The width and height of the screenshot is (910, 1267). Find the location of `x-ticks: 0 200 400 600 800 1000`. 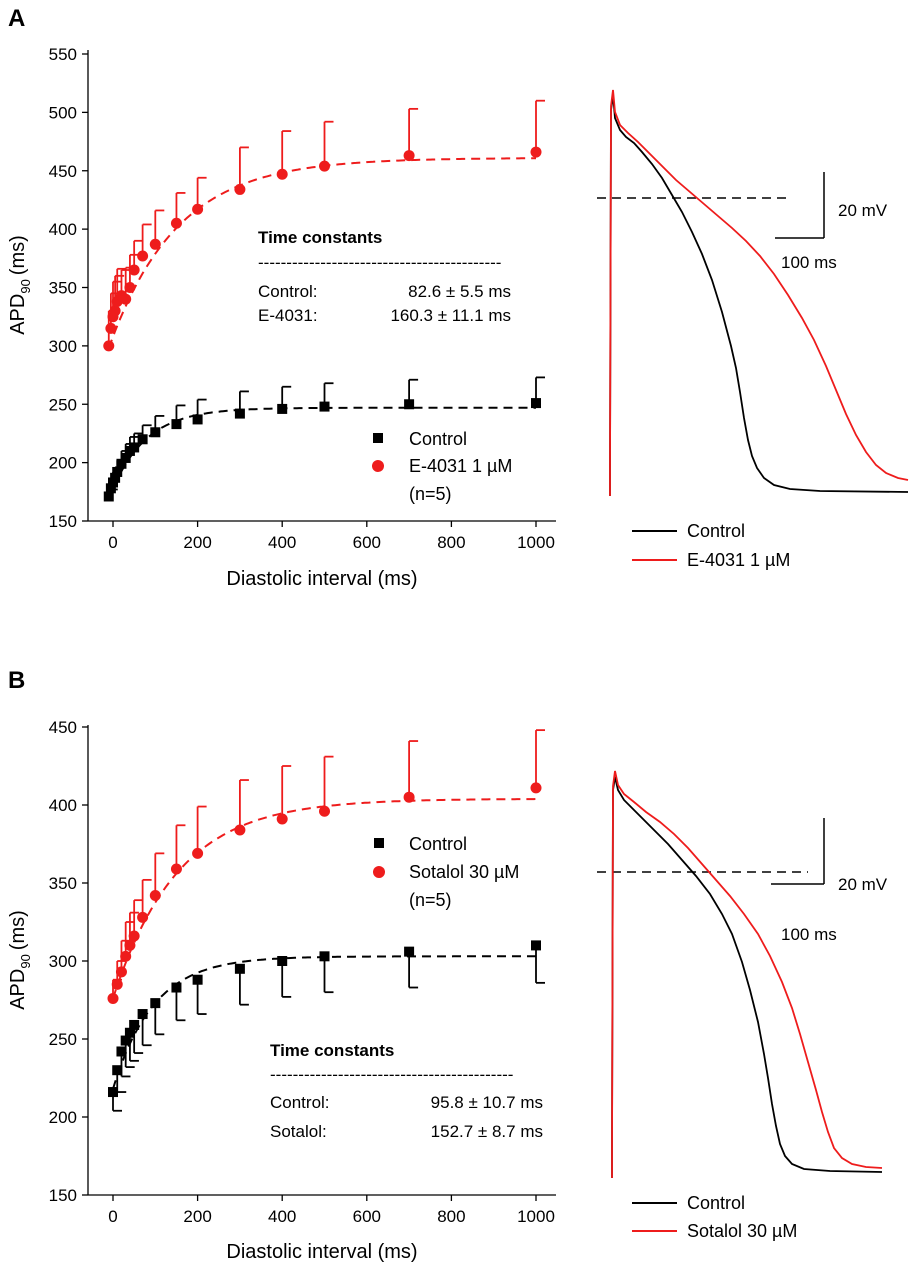

x-ticks: 0 200 400 600 800 1000 is located at coordinates (331, 536).